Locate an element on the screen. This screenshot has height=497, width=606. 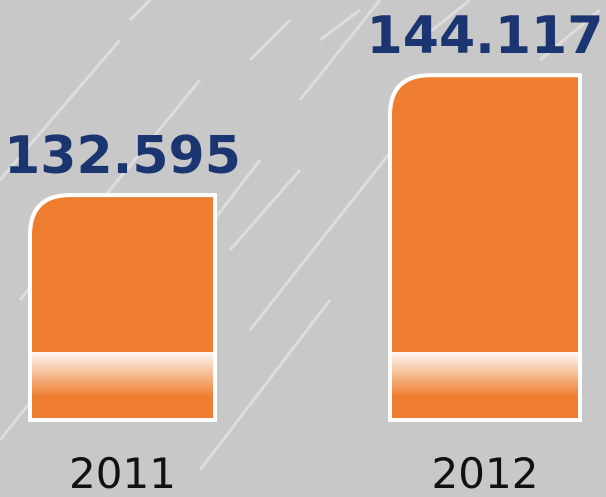
value-label: 132.595 is located at coordinates (122, 156).